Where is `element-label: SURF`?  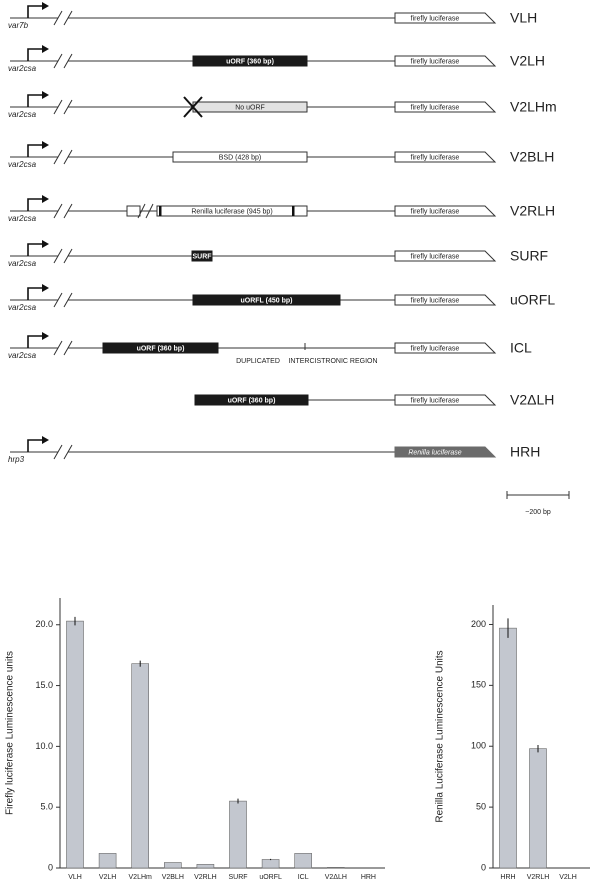
element-label: SURF is located at coordinates (202, 256).